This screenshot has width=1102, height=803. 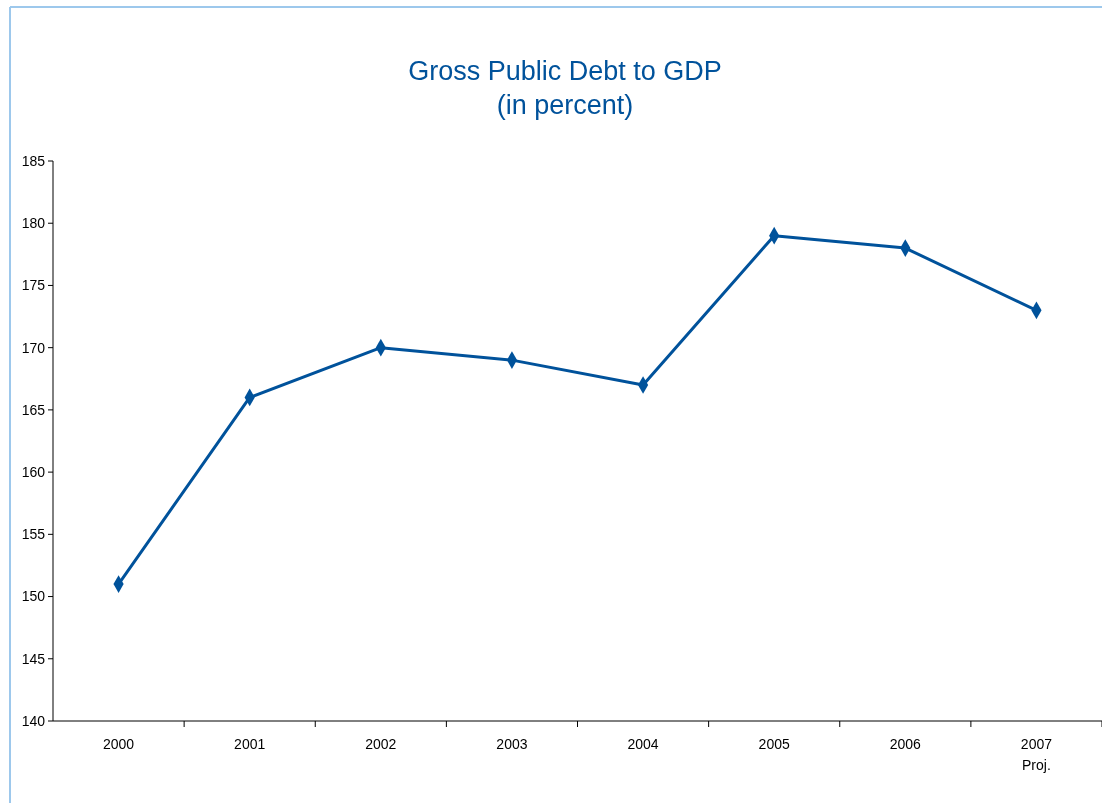 I want to click on chart-title: Gross Public Debt to GDP (in percent), so click(x=565, y=88).